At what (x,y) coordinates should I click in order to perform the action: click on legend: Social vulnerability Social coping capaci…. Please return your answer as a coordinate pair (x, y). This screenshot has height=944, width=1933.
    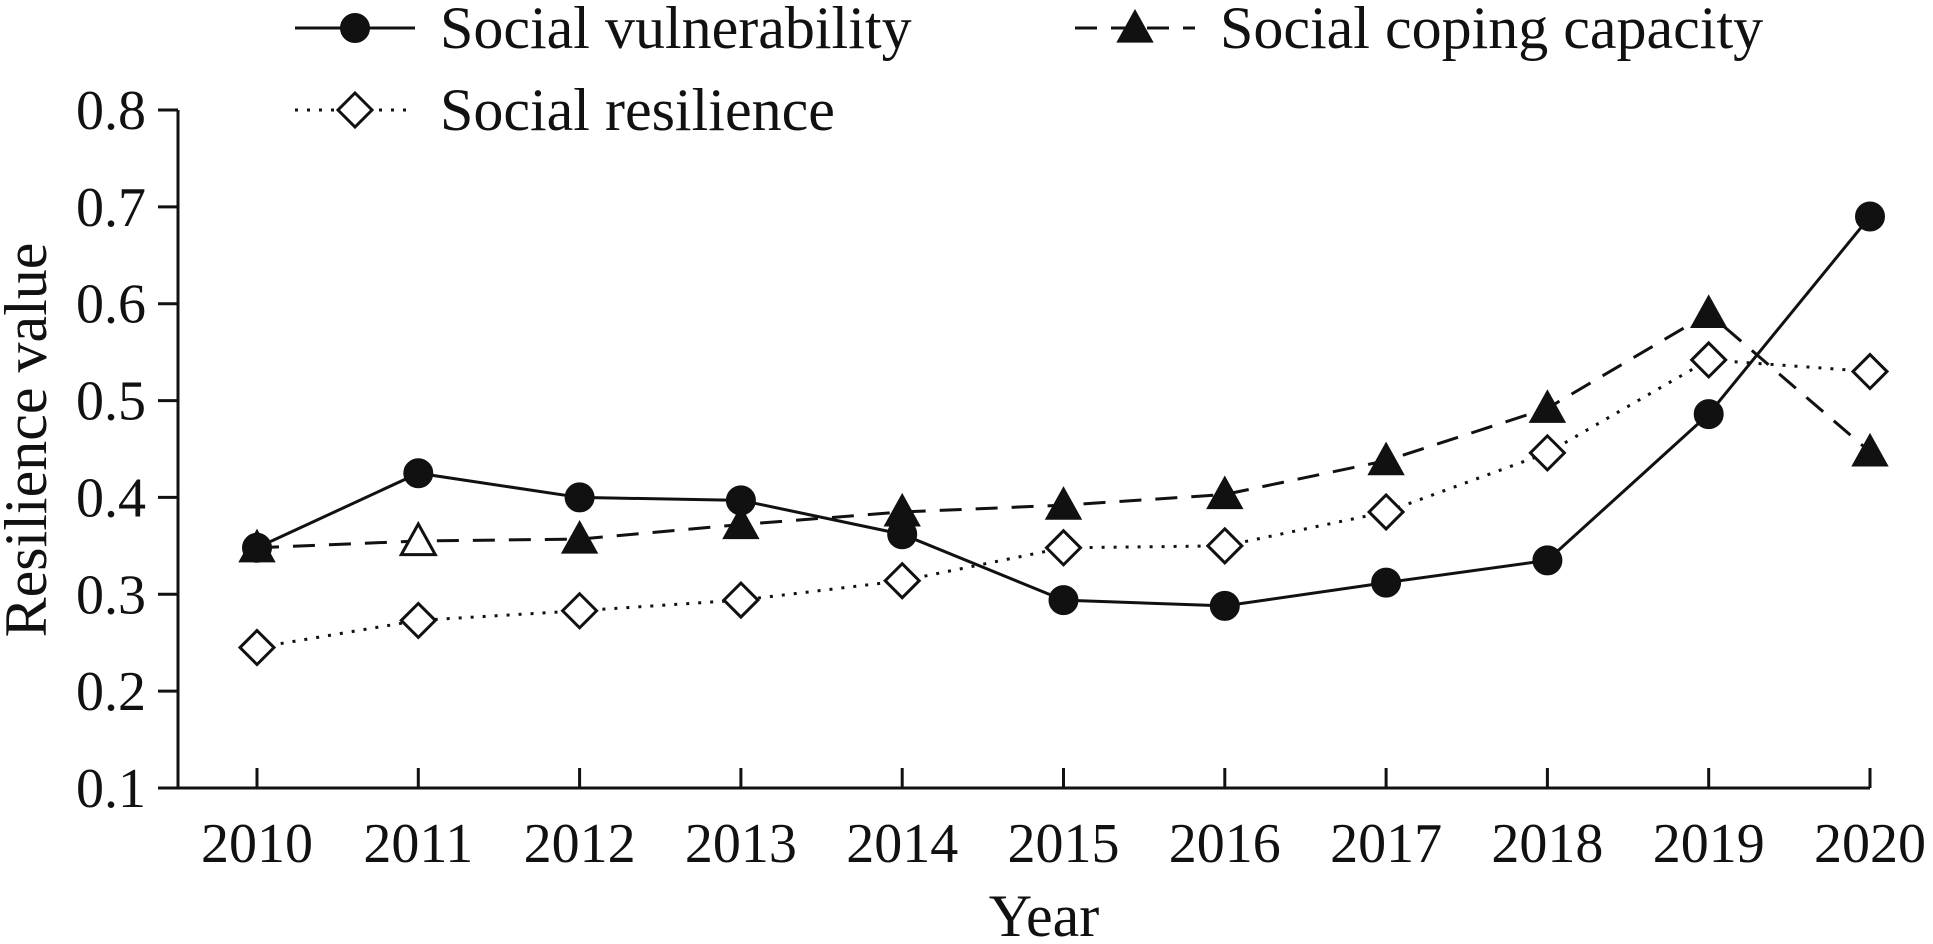
    Looking at the image, I should click on (1029, 71).